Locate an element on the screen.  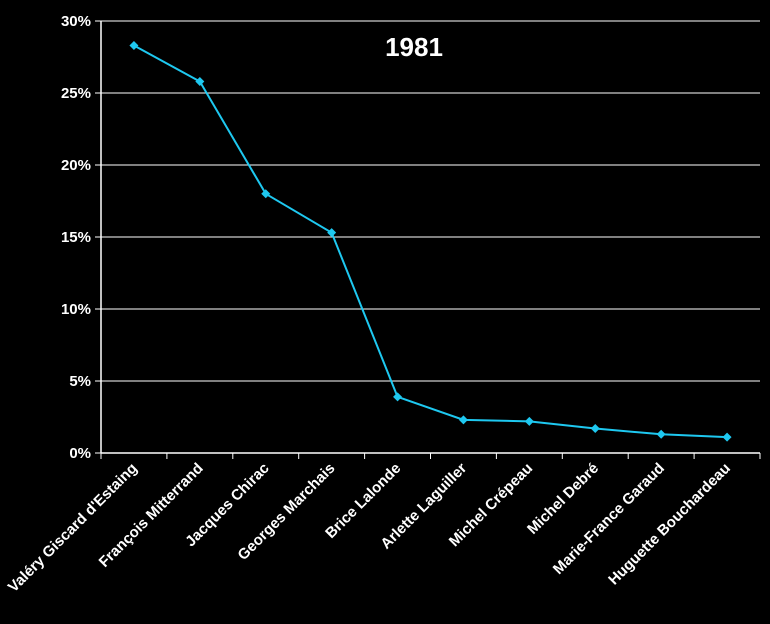
chart-title: 1981 is located at coordinates (414, 47).